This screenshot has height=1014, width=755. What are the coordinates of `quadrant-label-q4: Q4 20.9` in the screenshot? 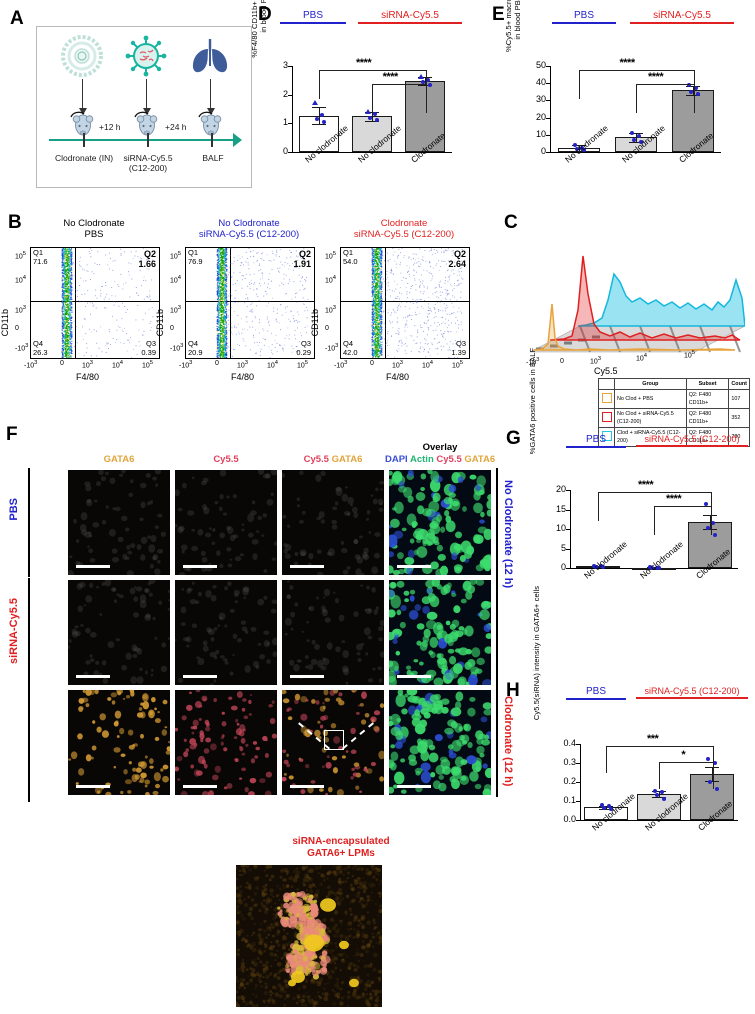 It's located at (195, 348).